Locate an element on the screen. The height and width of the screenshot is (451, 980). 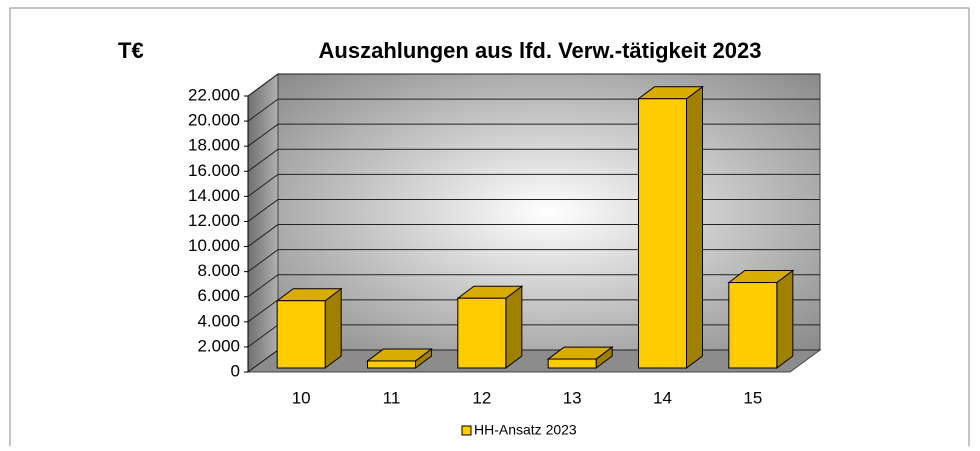
y-tick-label: 16.000 is located at coordinates (214, 170).